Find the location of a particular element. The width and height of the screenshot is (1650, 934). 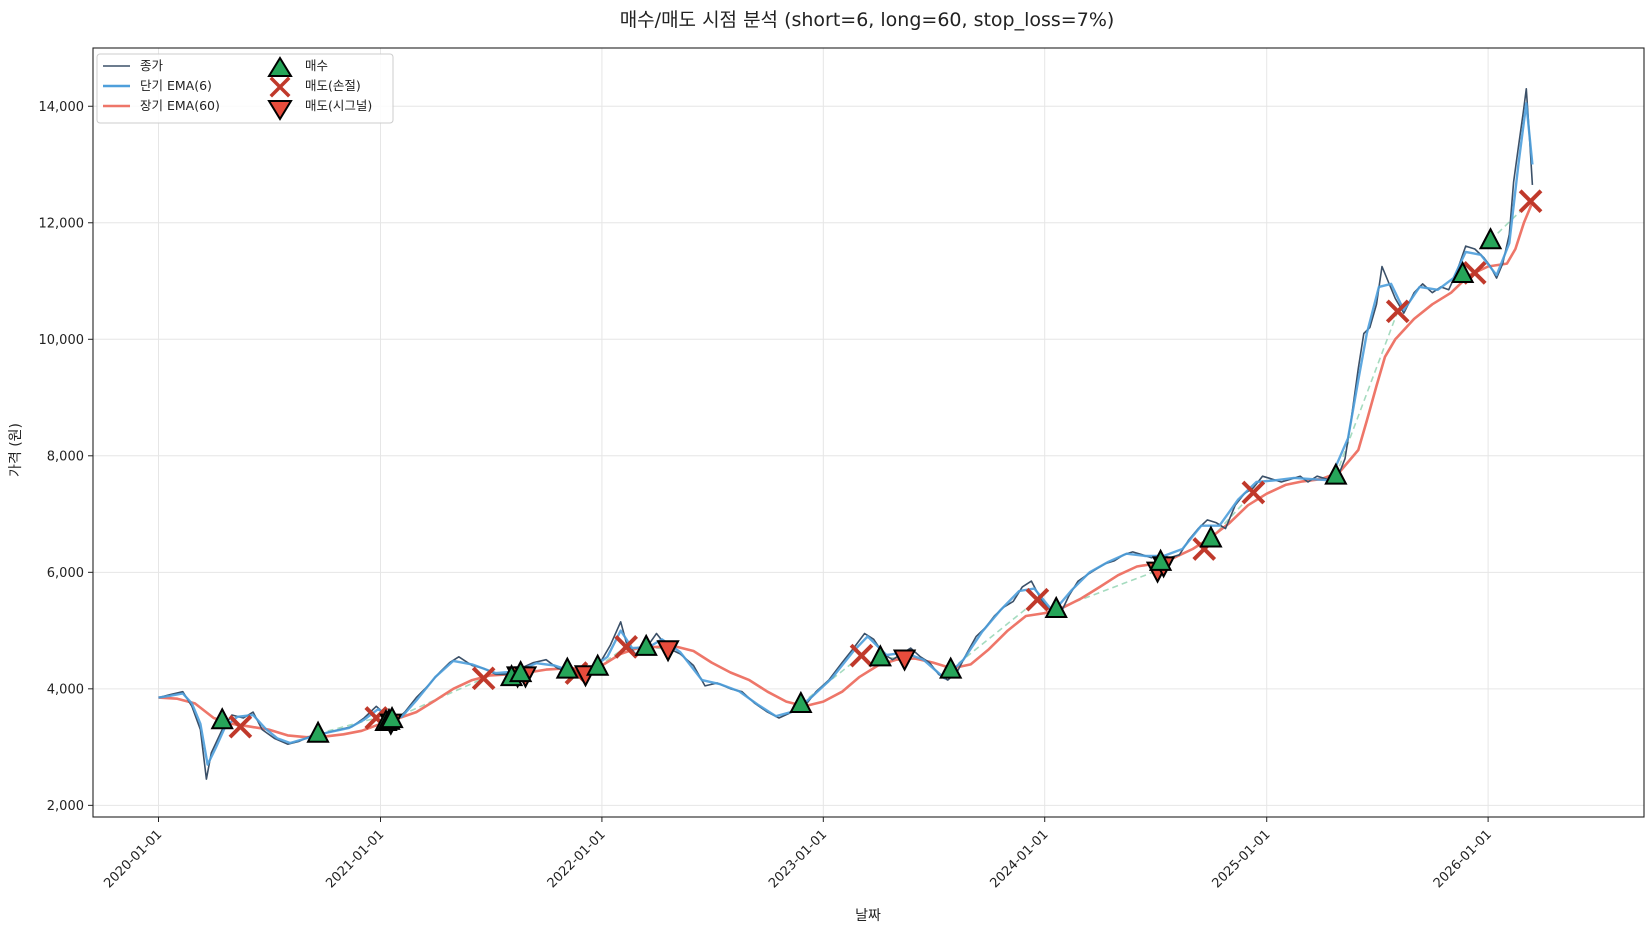

x-tick-label: 2026-01-01 is located at coordinates (1463, 859).